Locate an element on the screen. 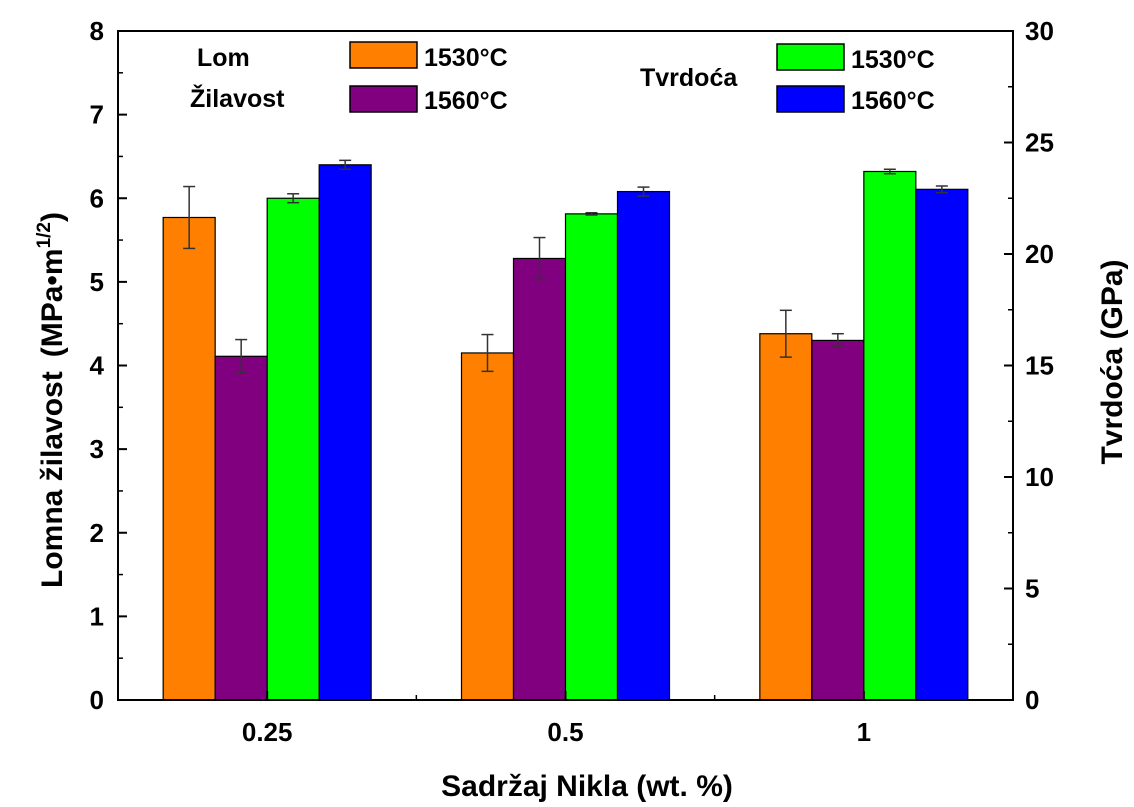 The image size is (1134, 807). left-tick-label: 4 is located at coordinates (97, 366).